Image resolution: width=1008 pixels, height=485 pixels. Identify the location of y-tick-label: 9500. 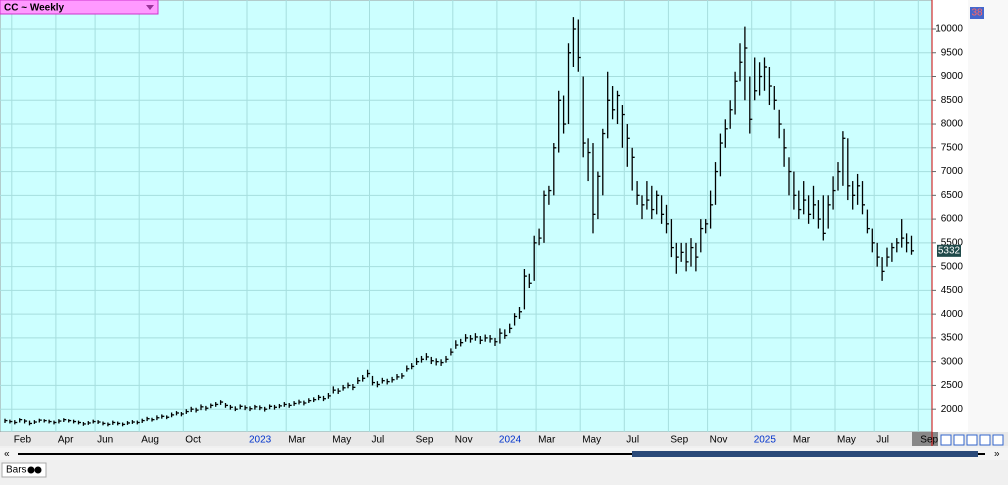
(952, 52).